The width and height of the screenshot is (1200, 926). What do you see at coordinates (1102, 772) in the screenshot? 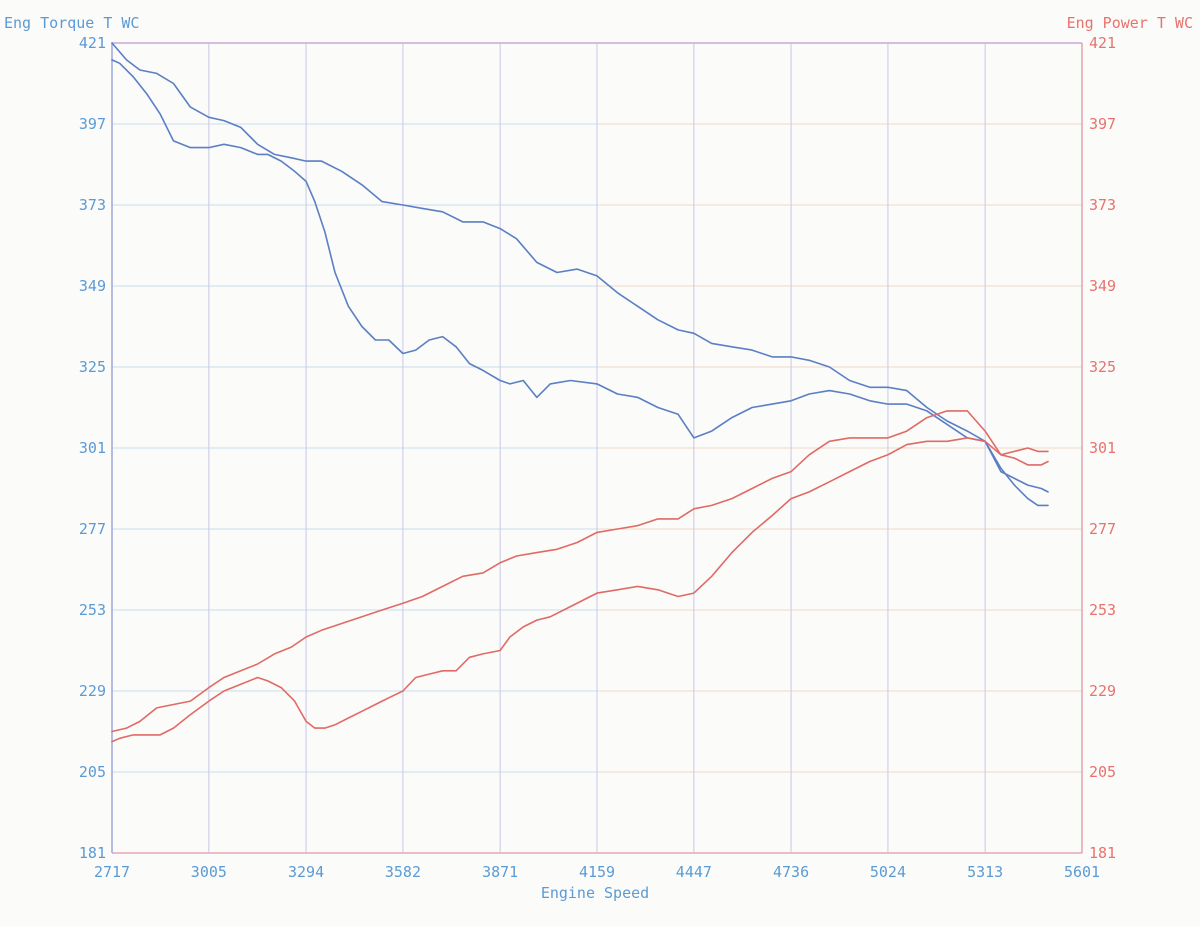
I see `y-tick-label-right: 205` at bounding box center [1102, 772].